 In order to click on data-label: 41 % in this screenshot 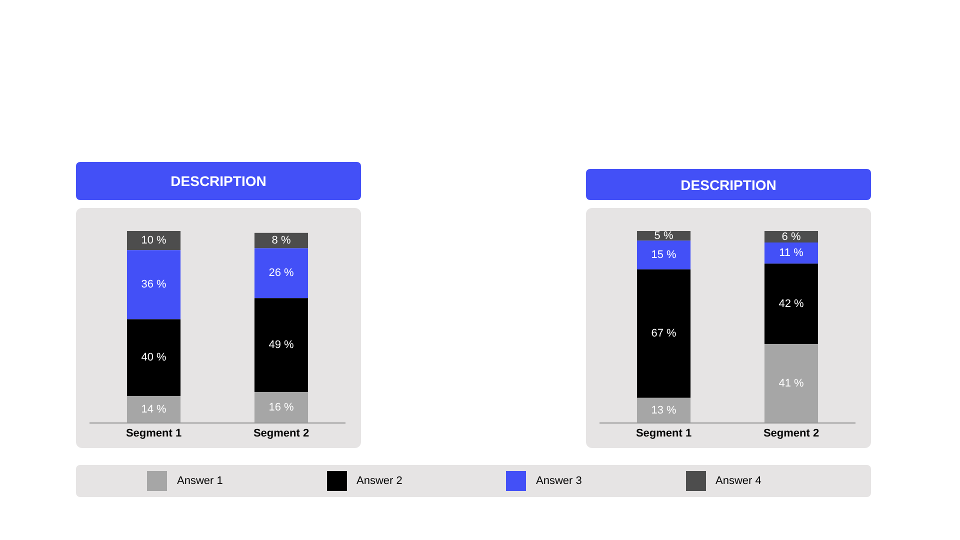, I will do `click(791, 384)`.